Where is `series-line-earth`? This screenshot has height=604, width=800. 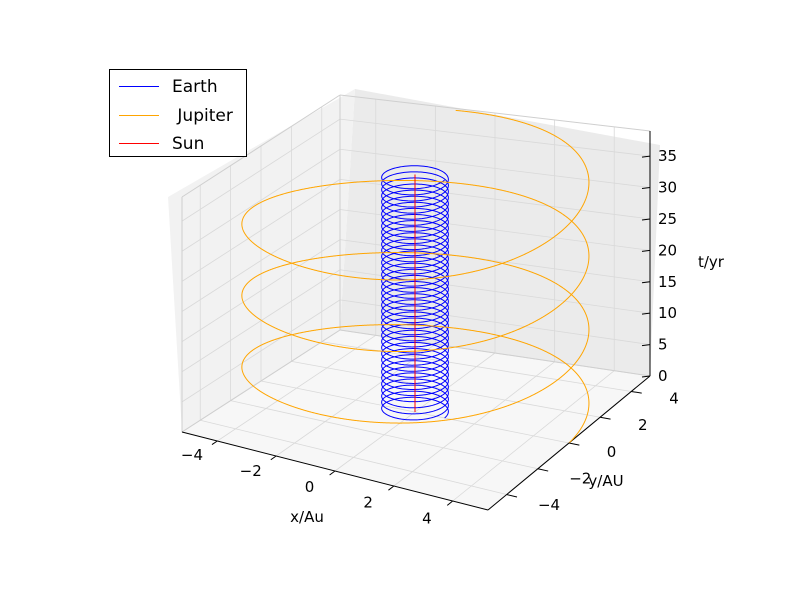 series-line-earth is located at coordinates (415, 293).